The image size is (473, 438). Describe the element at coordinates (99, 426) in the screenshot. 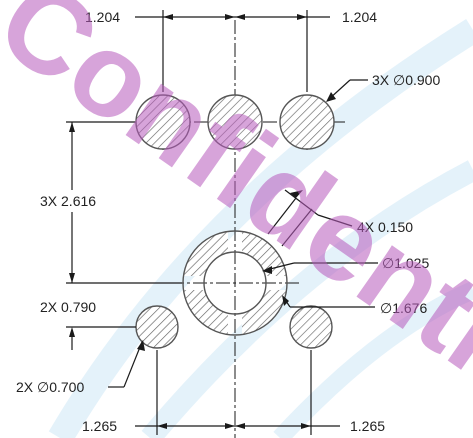

I see `dim-bottom-left: 1.265` at that location.